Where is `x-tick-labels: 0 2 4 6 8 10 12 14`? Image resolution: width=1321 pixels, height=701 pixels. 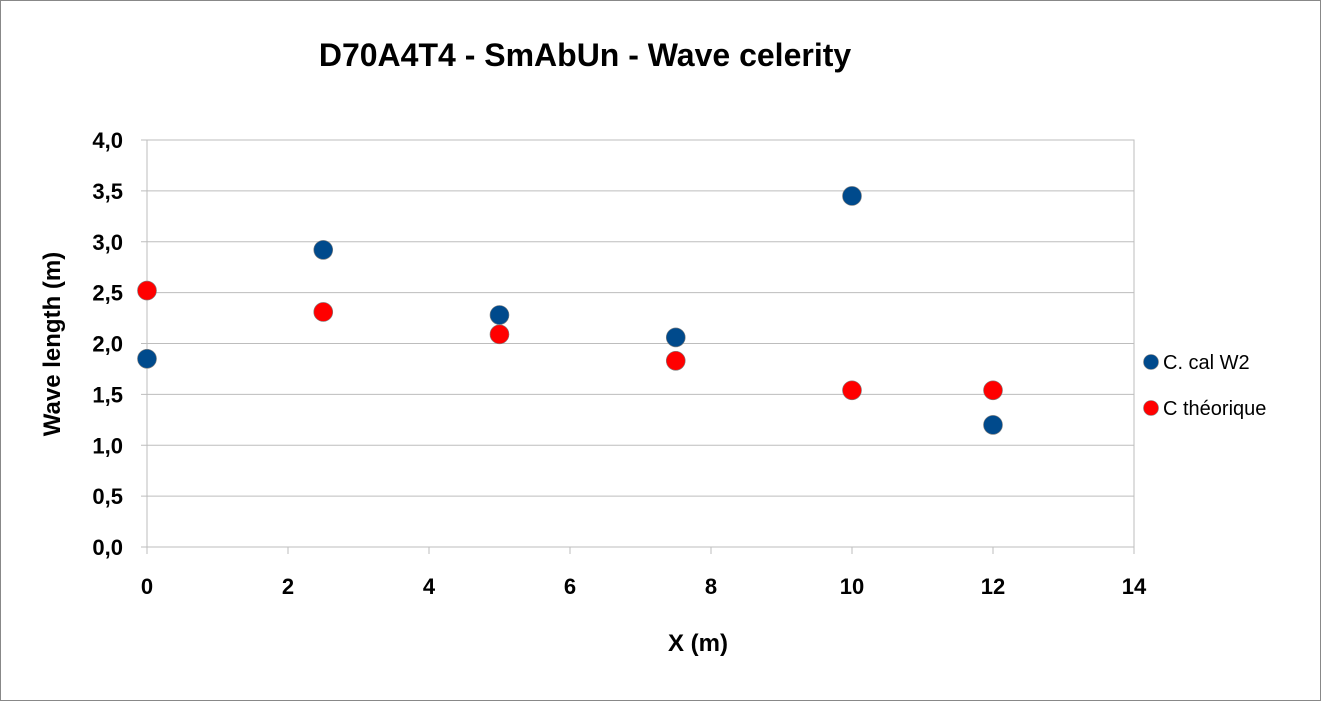
x-tick-labels: 0 2 4 6 8 10 12 14 is located at coordinates (644, 586).